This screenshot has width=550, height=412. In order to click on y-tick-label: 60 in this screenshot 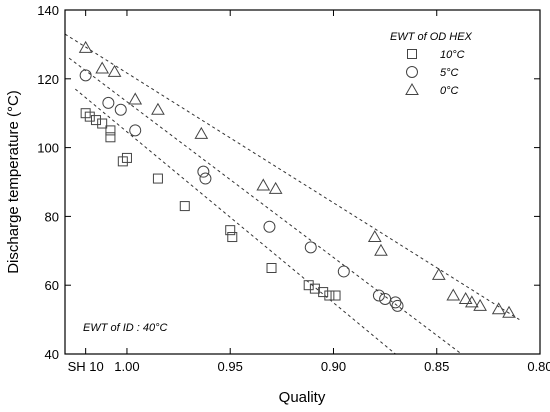, I will do `click(52, 285)`.